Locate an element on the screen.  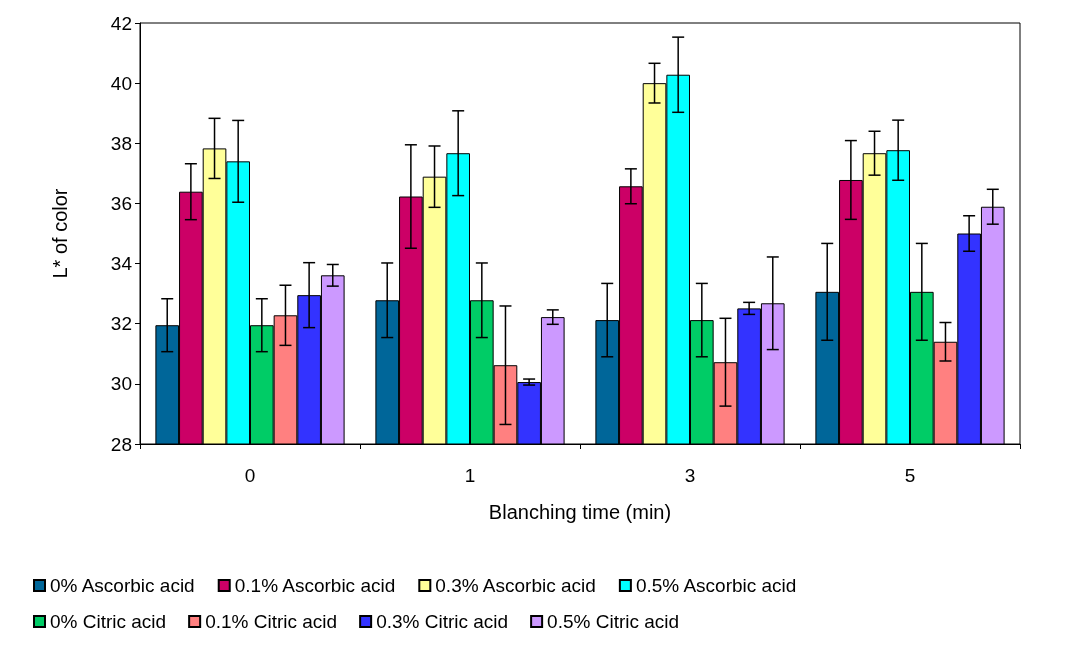
x-axis-title: Blanching time (min) is located at coordinates (580, 512).